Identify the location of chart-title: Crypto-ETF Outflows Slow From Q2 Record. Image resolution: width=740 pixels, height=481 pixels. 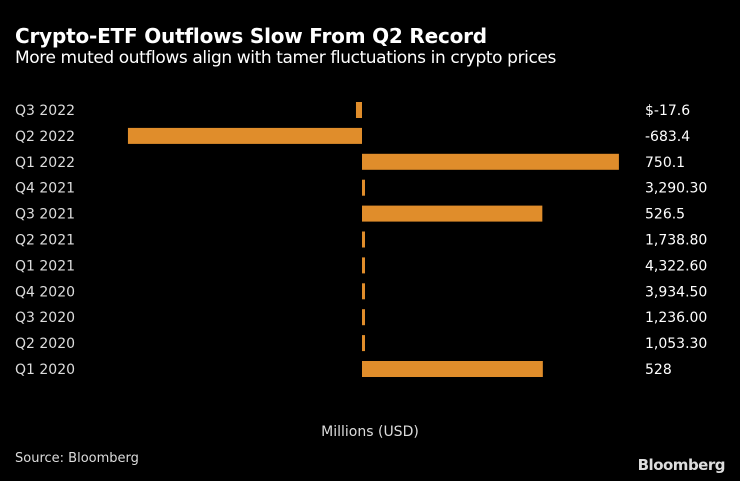
(251, 36).